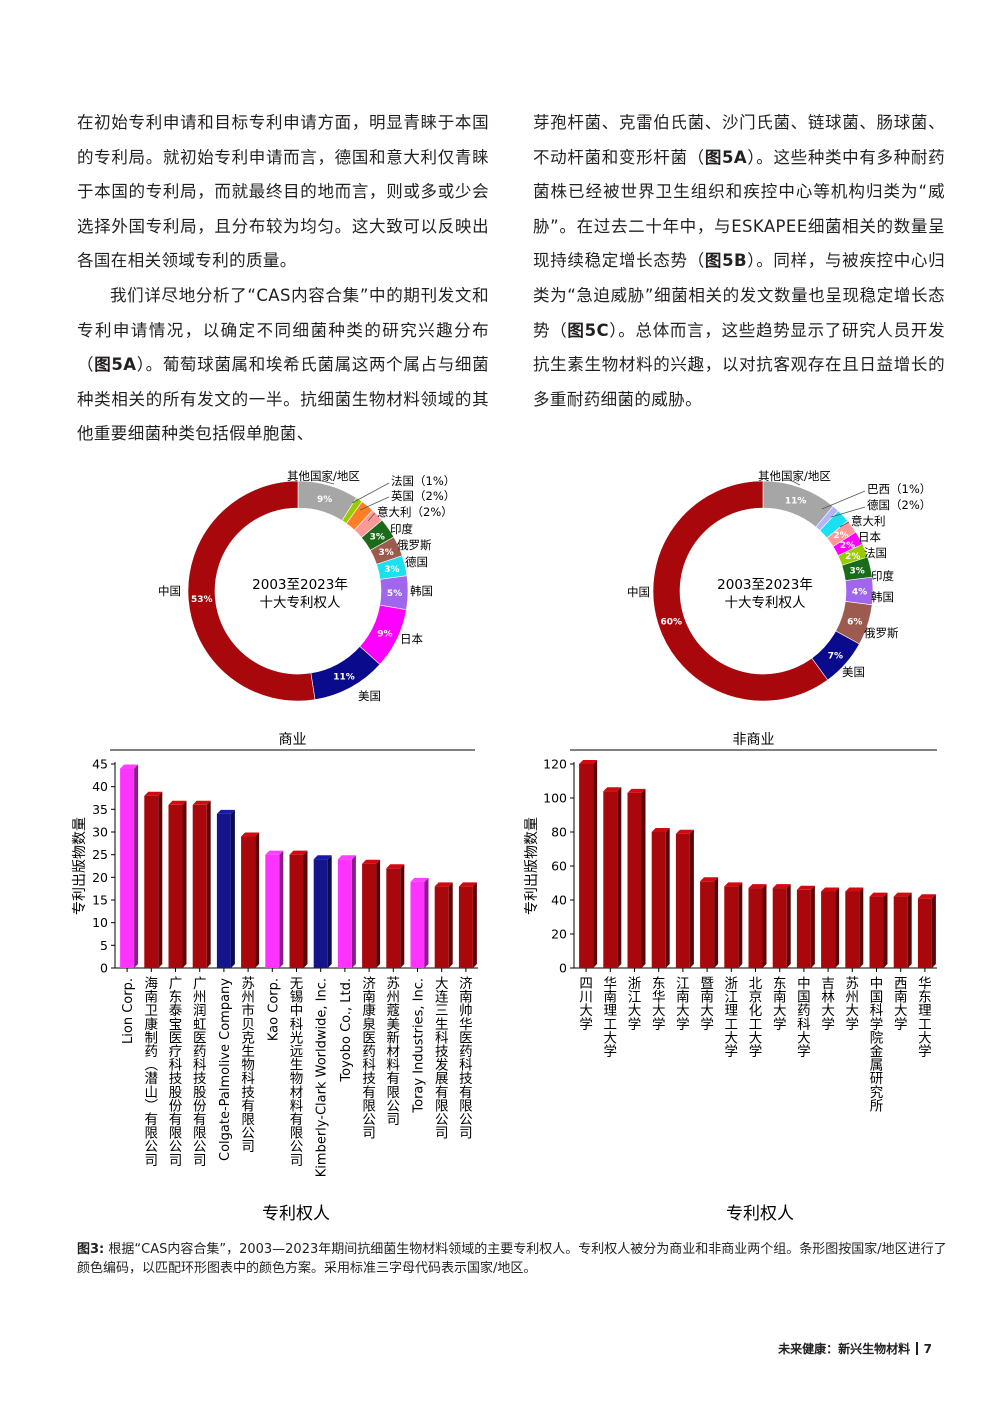  Describe the element at coordinates (707, 1004) in the screenshot. I see `x-category-label: 暨南大学` at that location.